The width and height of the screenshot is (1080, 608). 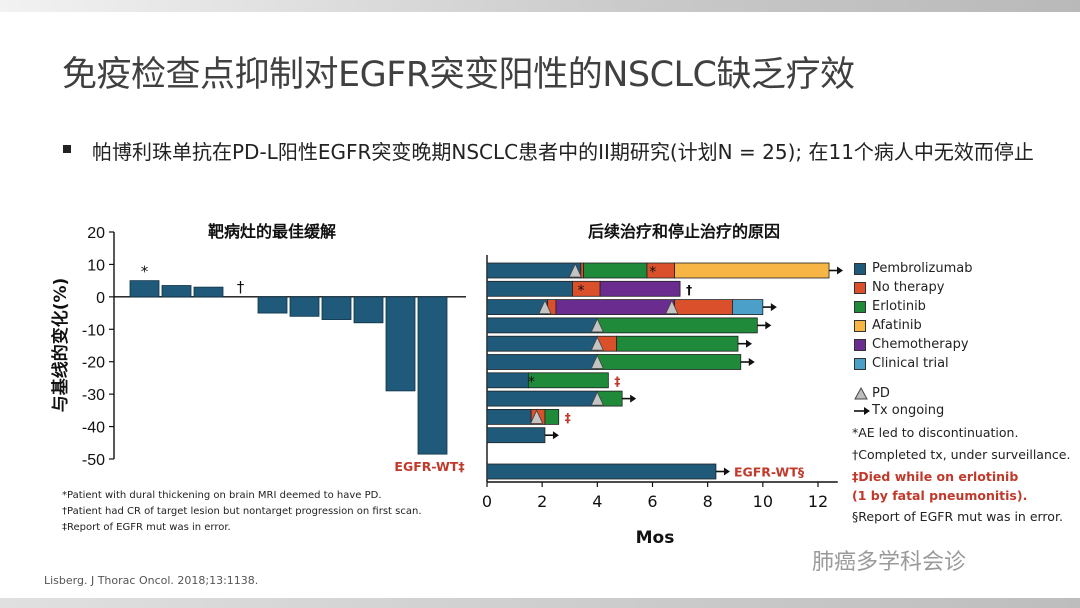 I want to click on left-y-tick-label: 10, so click(x=96, y=265).